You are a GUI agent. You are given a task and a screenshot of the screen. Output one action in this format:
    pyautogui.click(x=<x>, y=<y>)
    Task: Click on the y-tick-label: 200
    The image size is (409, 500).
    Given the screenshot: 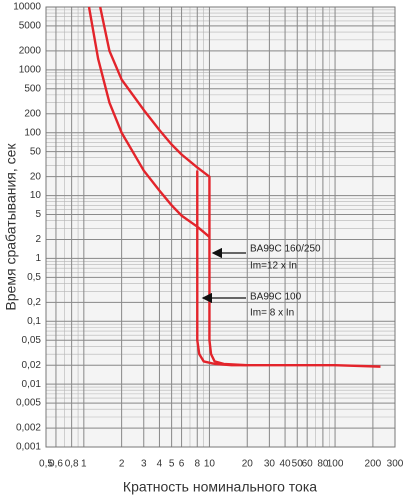 What is the action you would take?
    pyautogui.click(x=32, y=113)
    